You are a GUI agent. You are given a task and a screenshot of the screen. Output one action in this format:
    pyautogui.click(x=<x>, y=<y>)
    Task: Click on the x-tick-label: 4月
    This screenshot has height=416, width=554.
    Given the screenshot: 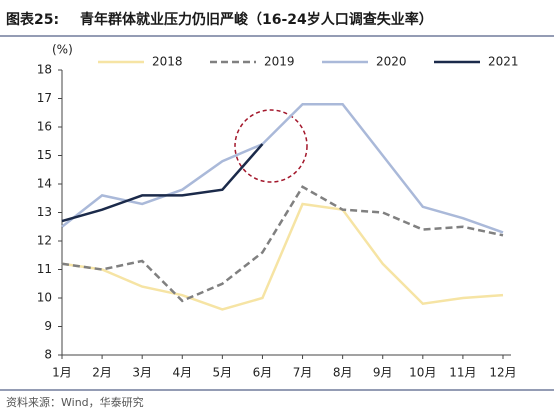 What is the action you would take?
    pyautogui.click(x=182, y=373)
    